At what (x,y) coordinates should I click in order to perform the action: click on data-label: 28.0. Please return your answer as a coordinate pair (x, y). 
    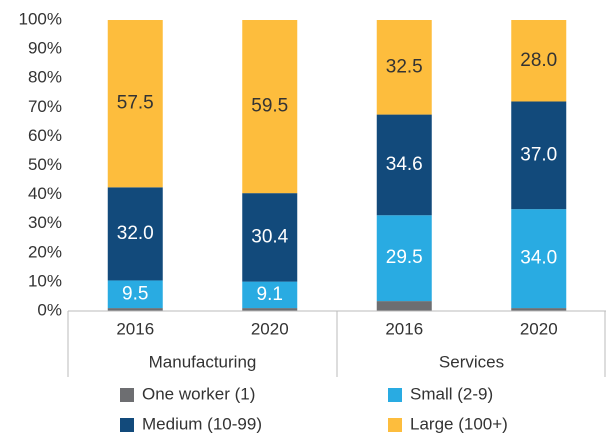
    Looking at the image, I should click on (538, 60).